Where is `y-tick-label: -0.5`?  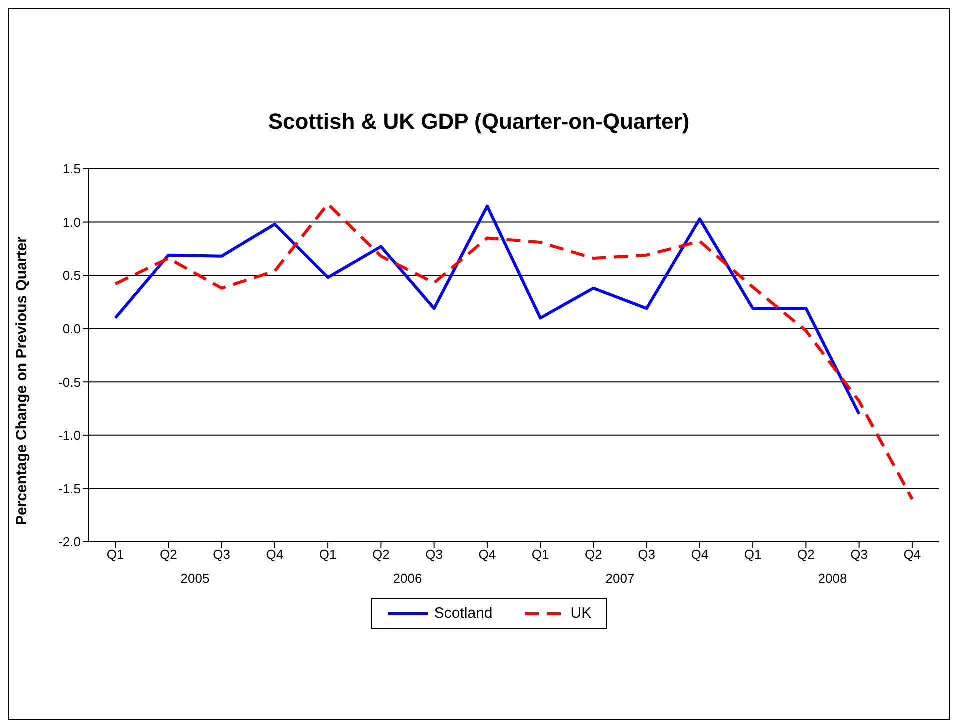
y-tick-label: -0.5 is located at coordinates (69, 382).